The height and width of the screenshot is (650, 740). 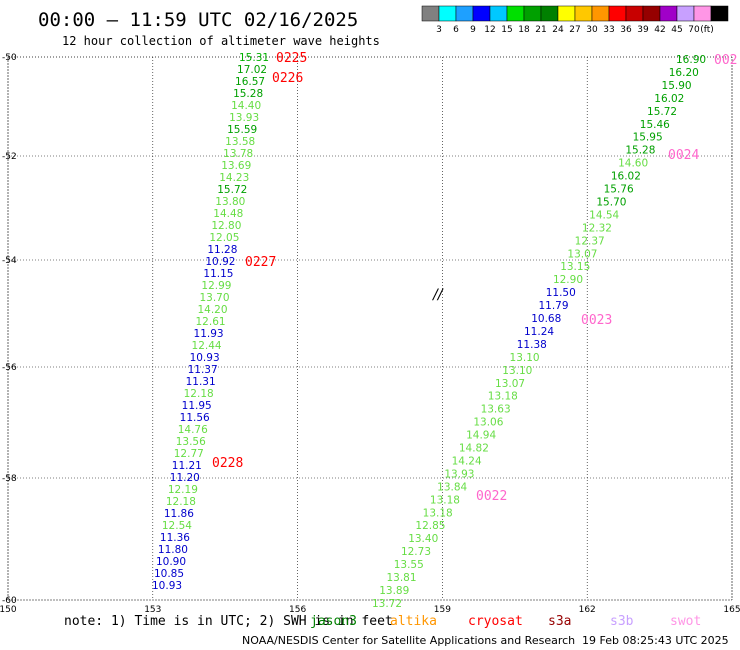 I want to click on wave-height-value: 14.82, so click(x=474, y=449).